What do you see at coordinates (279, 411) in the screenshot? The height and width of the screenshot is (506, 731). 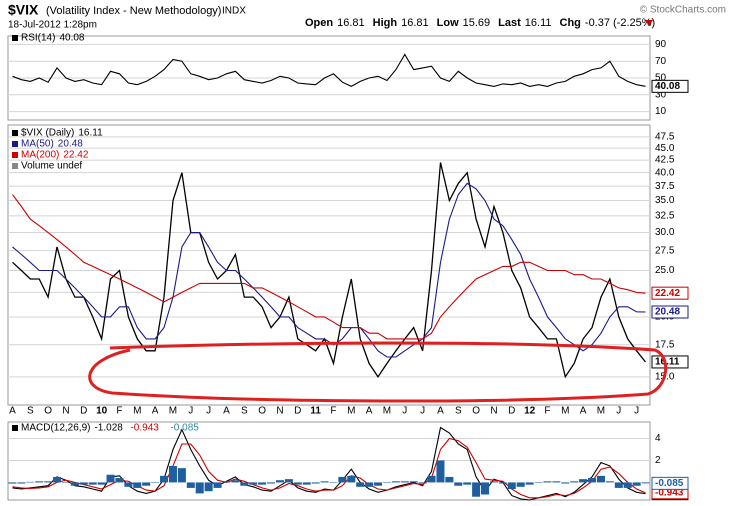 I see `x-tick-label: N` at bounding box center [279, 411].